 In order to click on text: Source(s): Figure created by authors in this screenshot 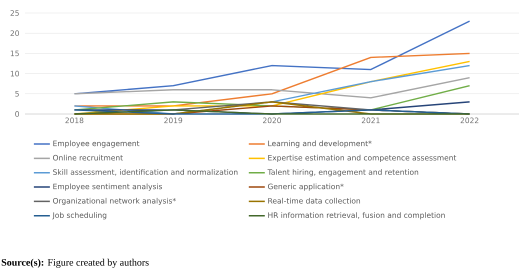, I will do `click(75, 263)`.